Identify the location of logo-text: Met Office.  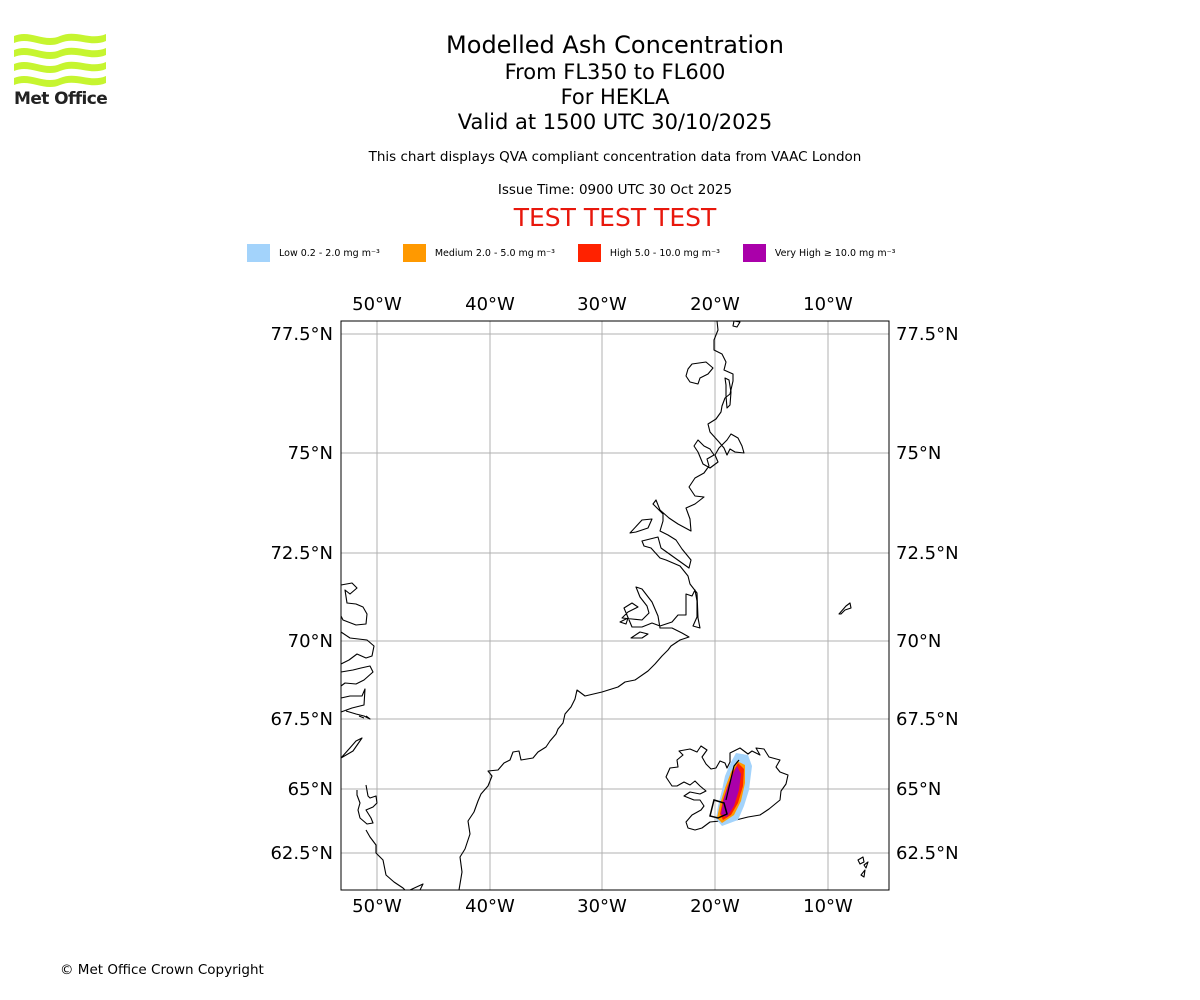
(61, 99).